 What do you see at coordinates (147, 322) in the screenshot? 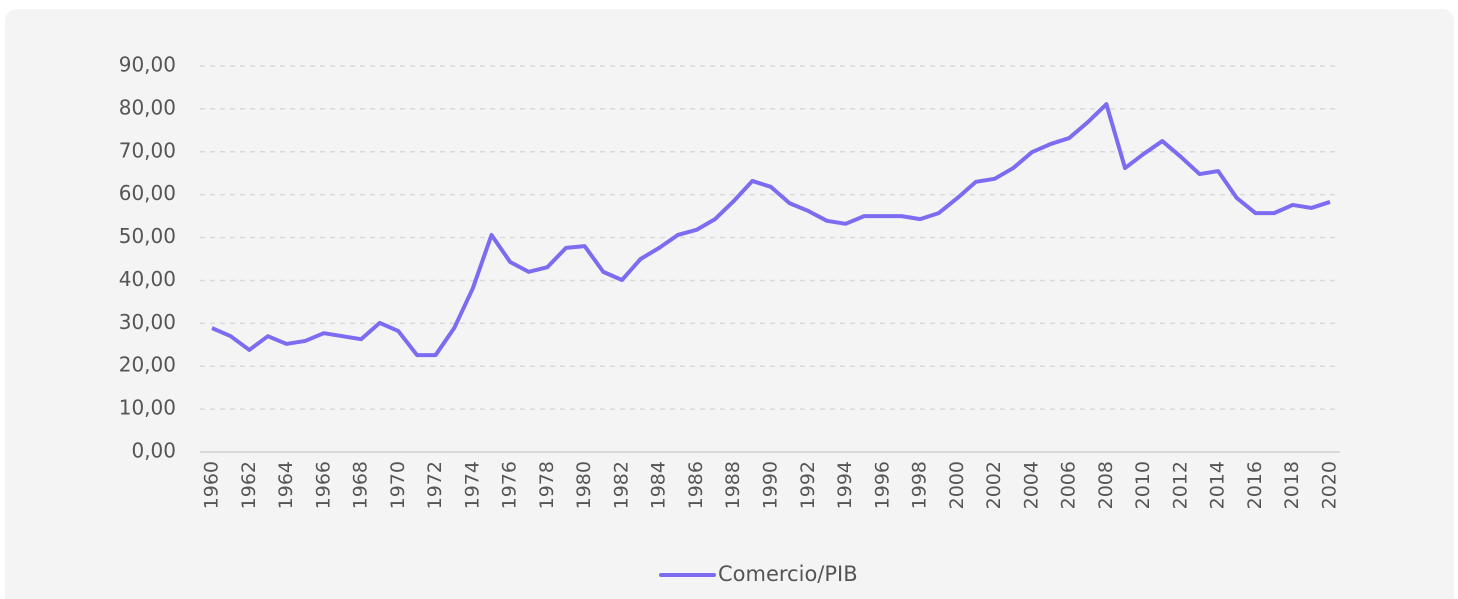
I see `y-tick-label: 30,00` at bounding box center [147, 322].